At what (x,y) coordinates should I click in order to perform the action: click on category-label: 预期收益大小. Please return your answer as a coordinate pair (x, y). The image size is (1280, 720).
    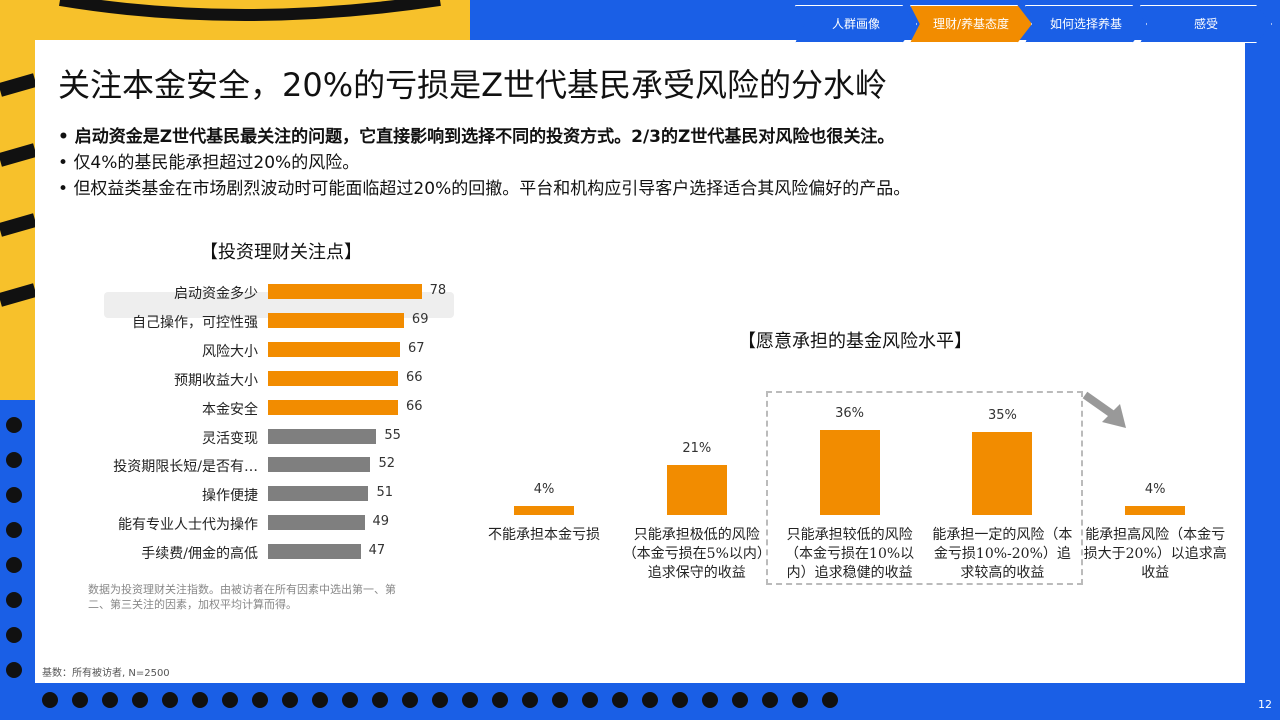
    Looking at the image, I should click on (216, 380).